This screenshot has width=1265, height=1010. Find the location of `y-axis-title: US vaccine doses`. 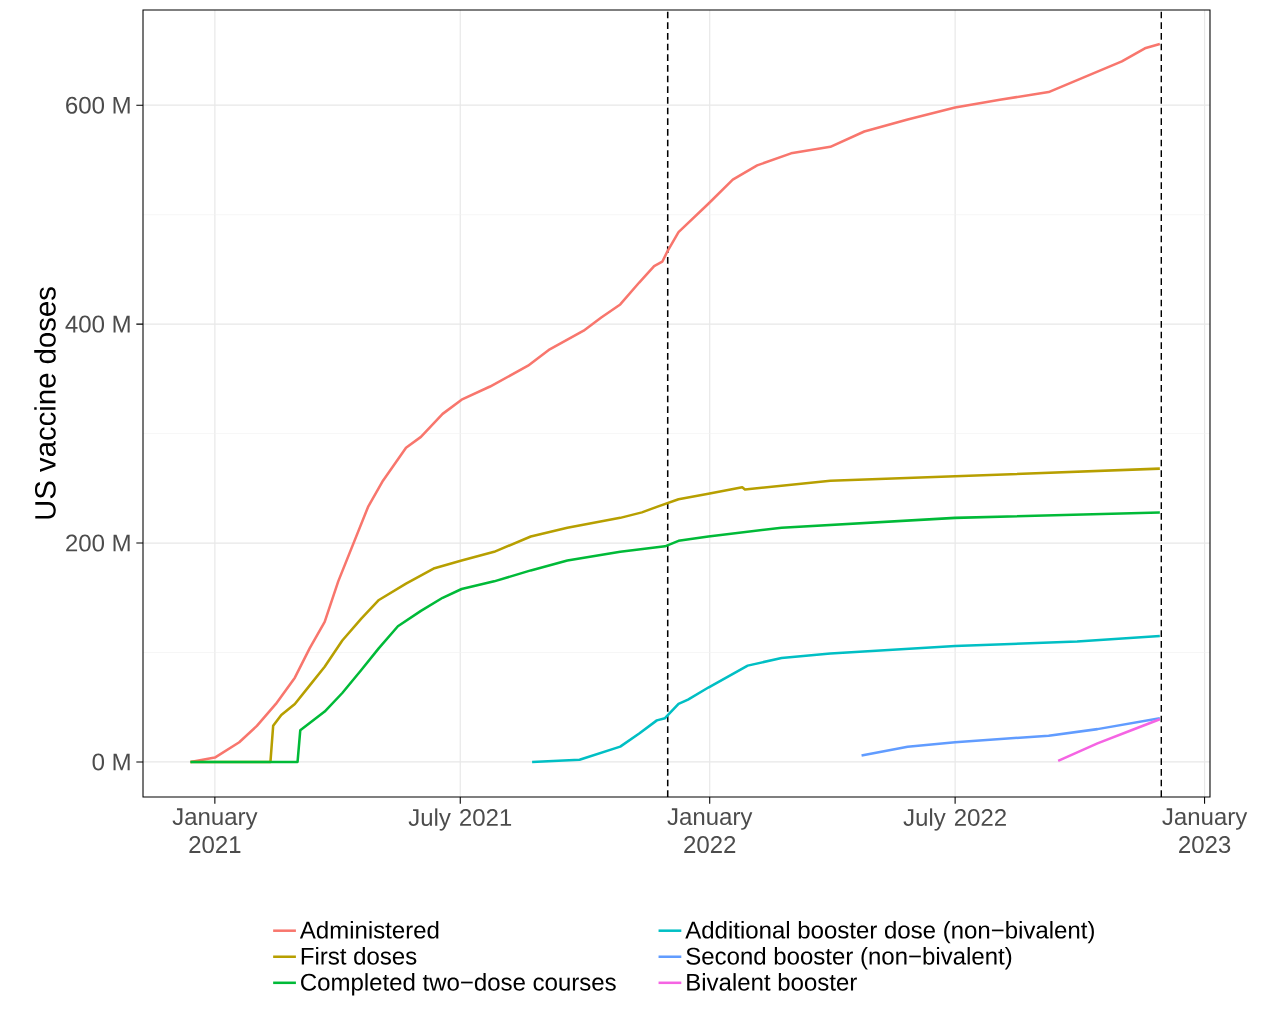

y-axis-title: US vaccine doses is located at coordinates (45, 403).